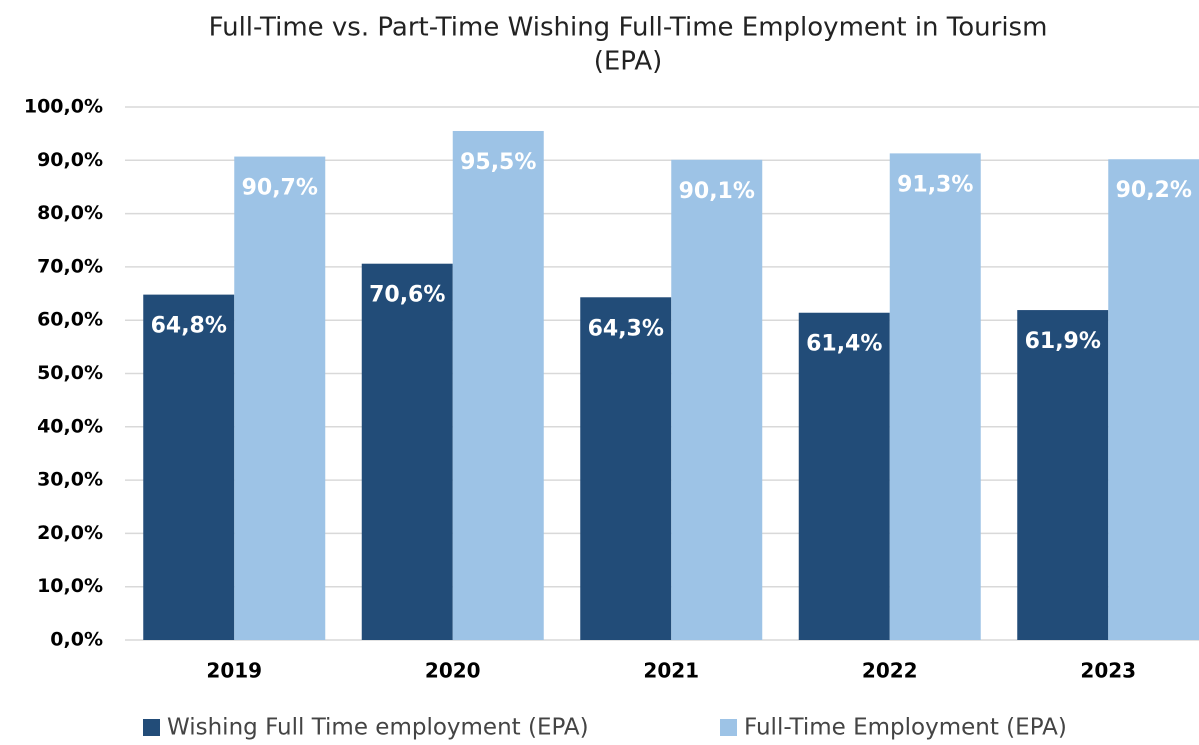  I want to click on y-tick-label: 100,0%, so click(63, 107).